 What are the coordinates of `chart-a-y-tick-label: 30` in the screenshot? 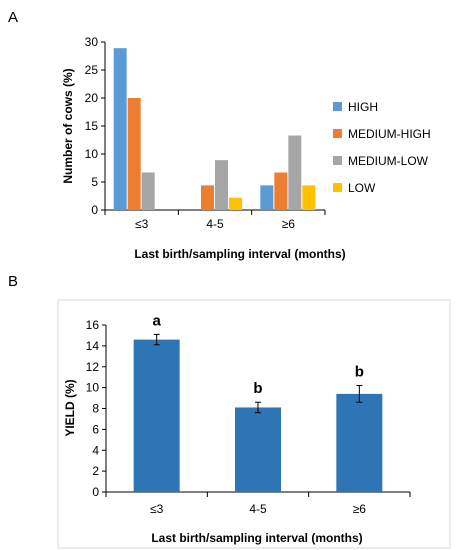 It's located at (92, 42).